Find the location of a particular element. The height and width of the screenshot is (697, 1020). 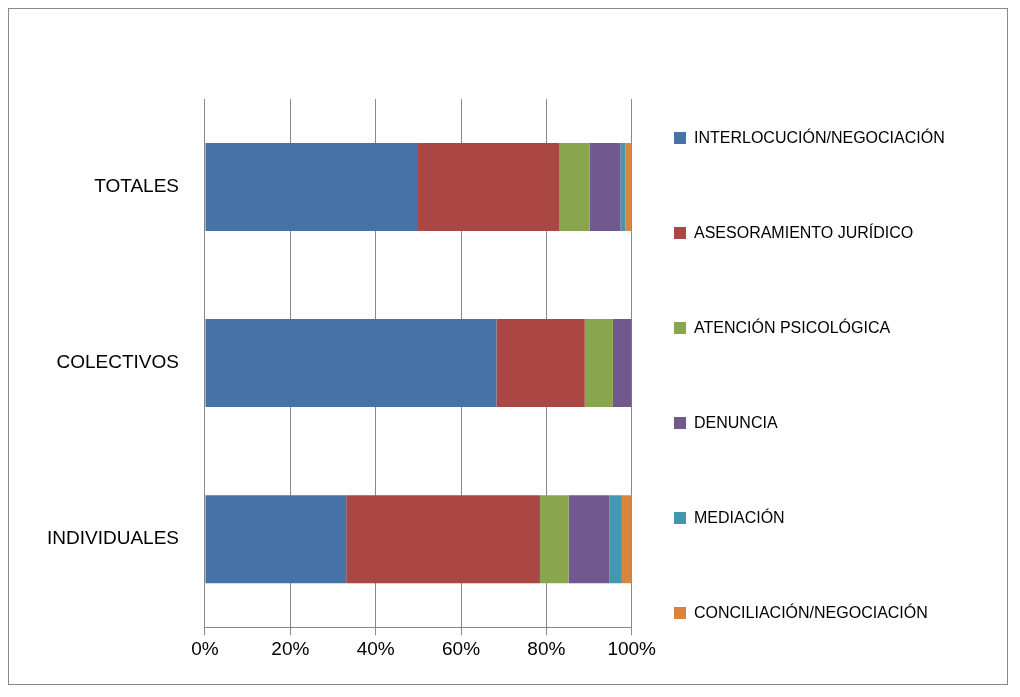

x-tick-label: 0% is located at coordinates (205, 648).